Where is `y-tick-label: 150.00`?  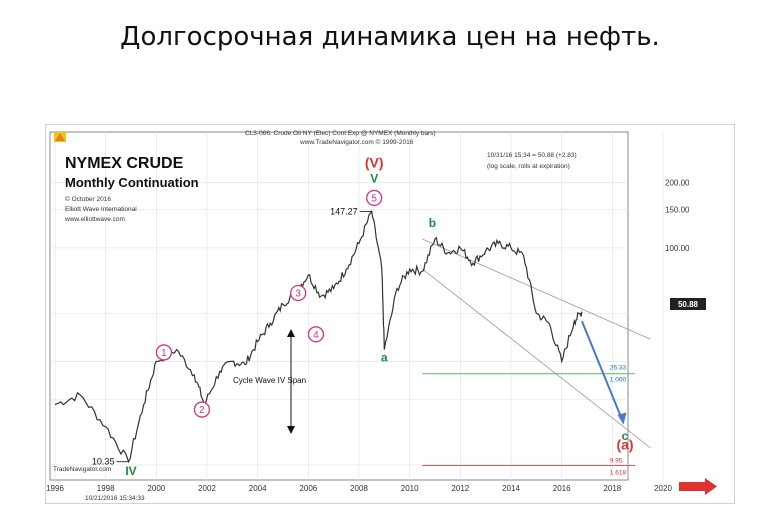 y-tick-label: 150.00 is located at coordinates (677, 210).